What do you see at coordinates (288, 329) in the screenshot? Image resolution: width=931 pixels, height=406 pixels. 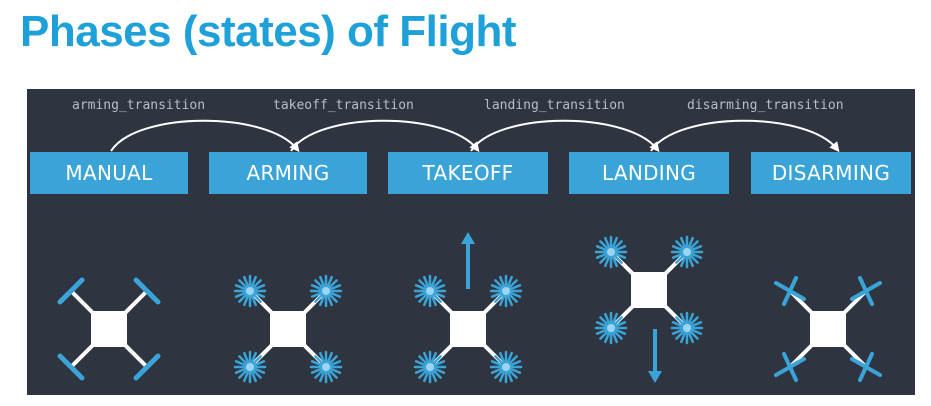 I see `drone-arming-icon` at bounding box center [288, 329].